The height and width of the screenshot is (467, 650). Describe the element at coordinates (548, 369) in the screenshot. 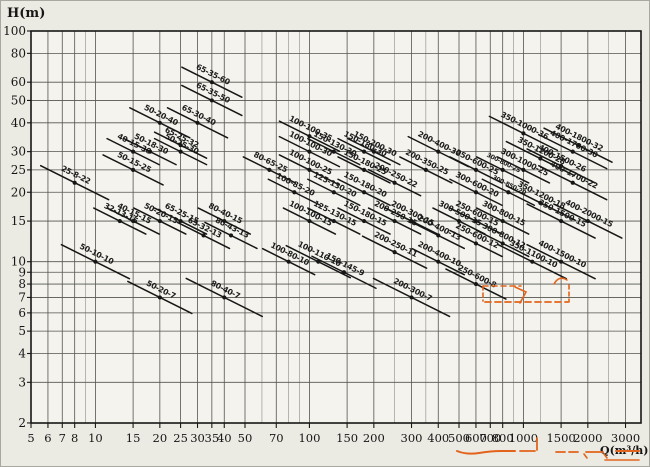

I see `hand-annotations` at that location.